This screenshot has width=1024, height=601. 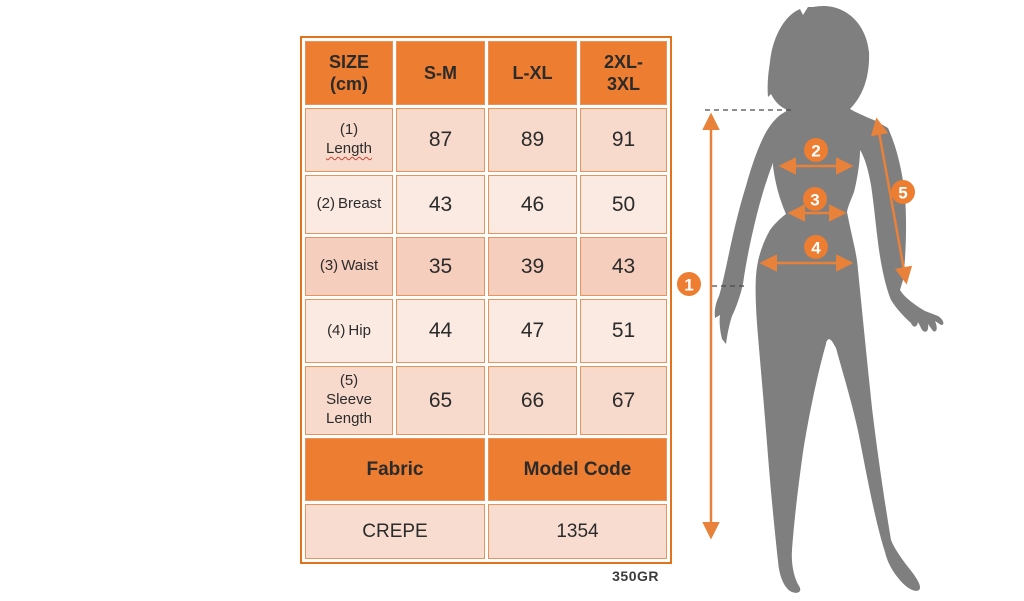 I want to click on measure-marker-hip: 4, so click(x=816, y=247).